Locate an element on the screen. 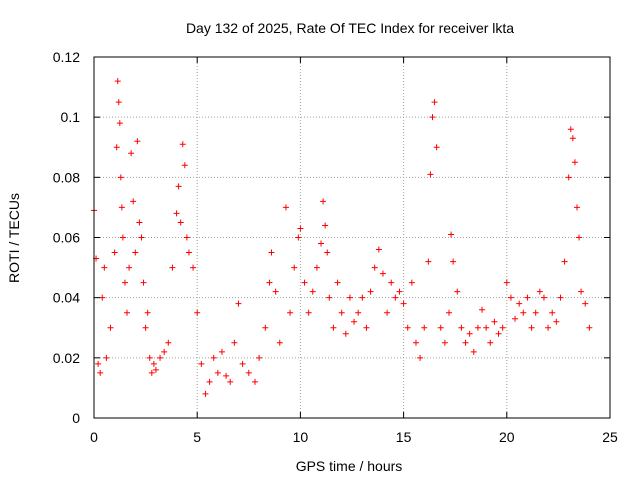  x-tick-label: 10 is located at coordinates (301, 437).